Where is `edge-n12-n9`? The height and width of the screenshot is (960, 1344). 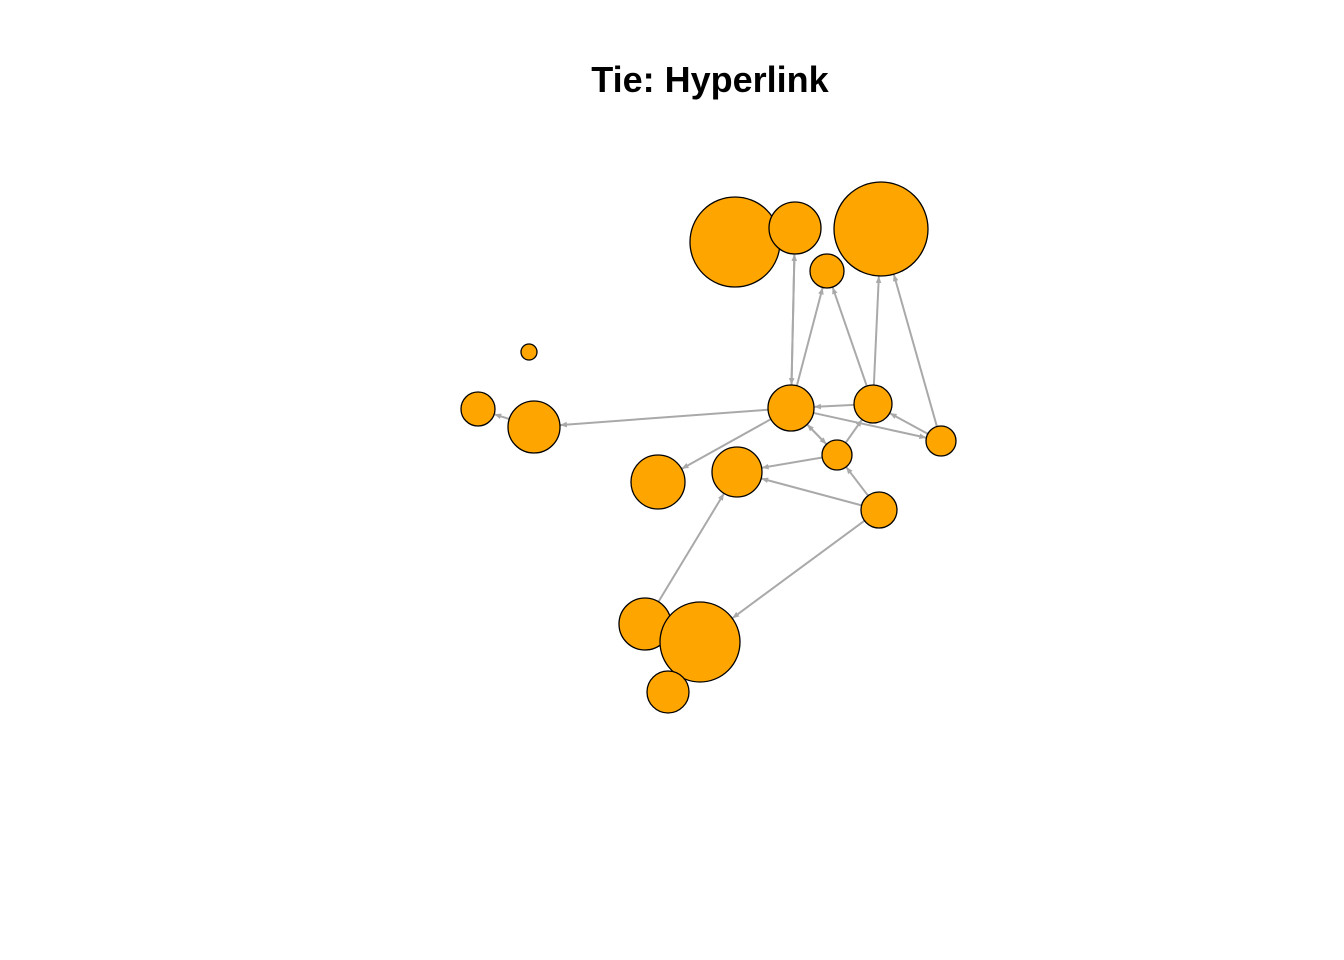
edge-n12-n9 is located at coordinates (817, 434).